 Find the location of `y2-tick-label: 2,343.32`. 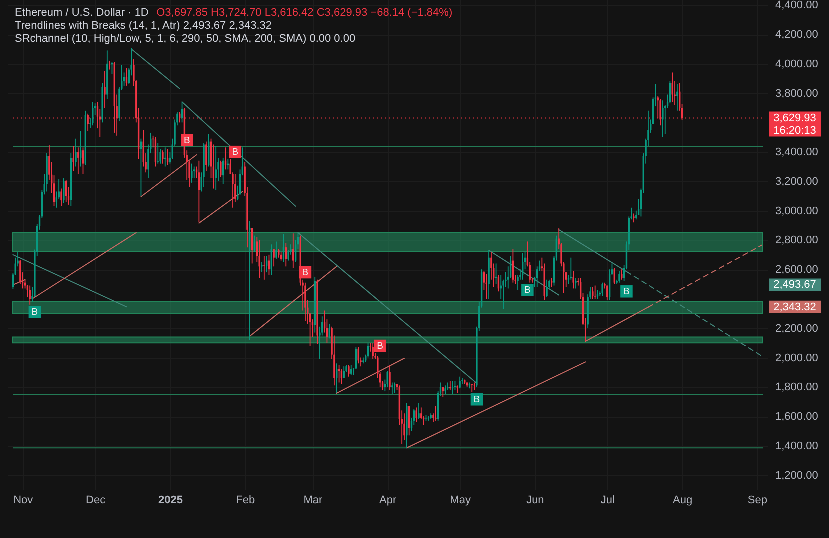

y2-tick-label: 2,343.32 is located at coordinates (795, 307).